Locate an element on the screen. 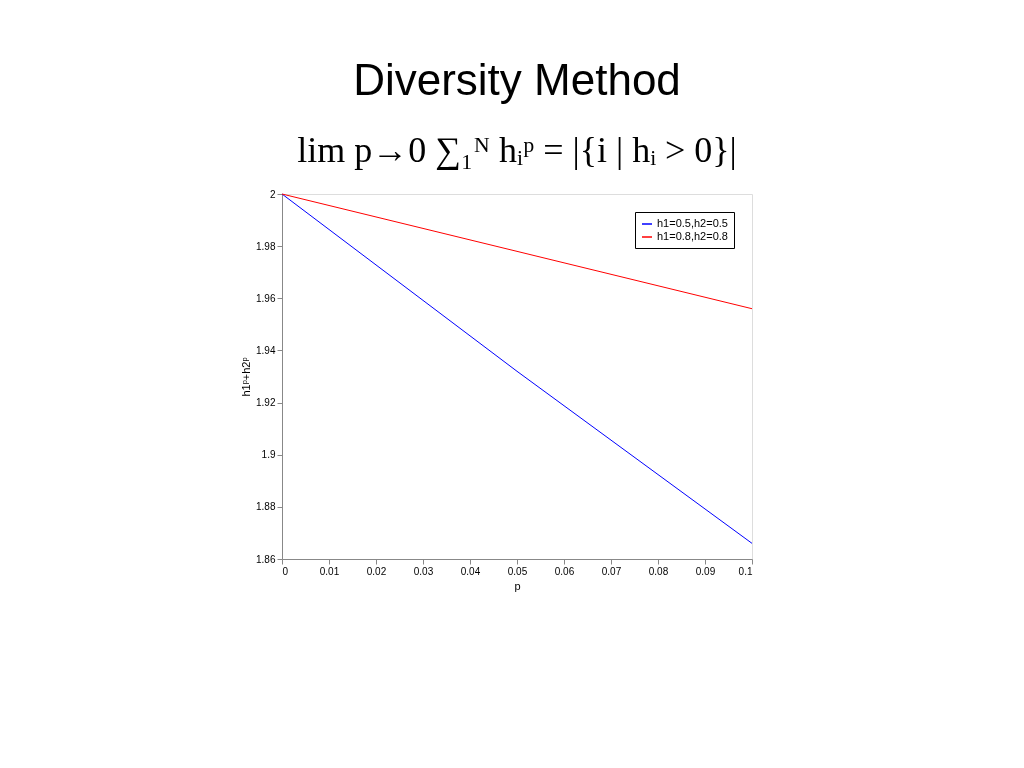  y-tick-label: 2 is located at coordinates (272, 194).